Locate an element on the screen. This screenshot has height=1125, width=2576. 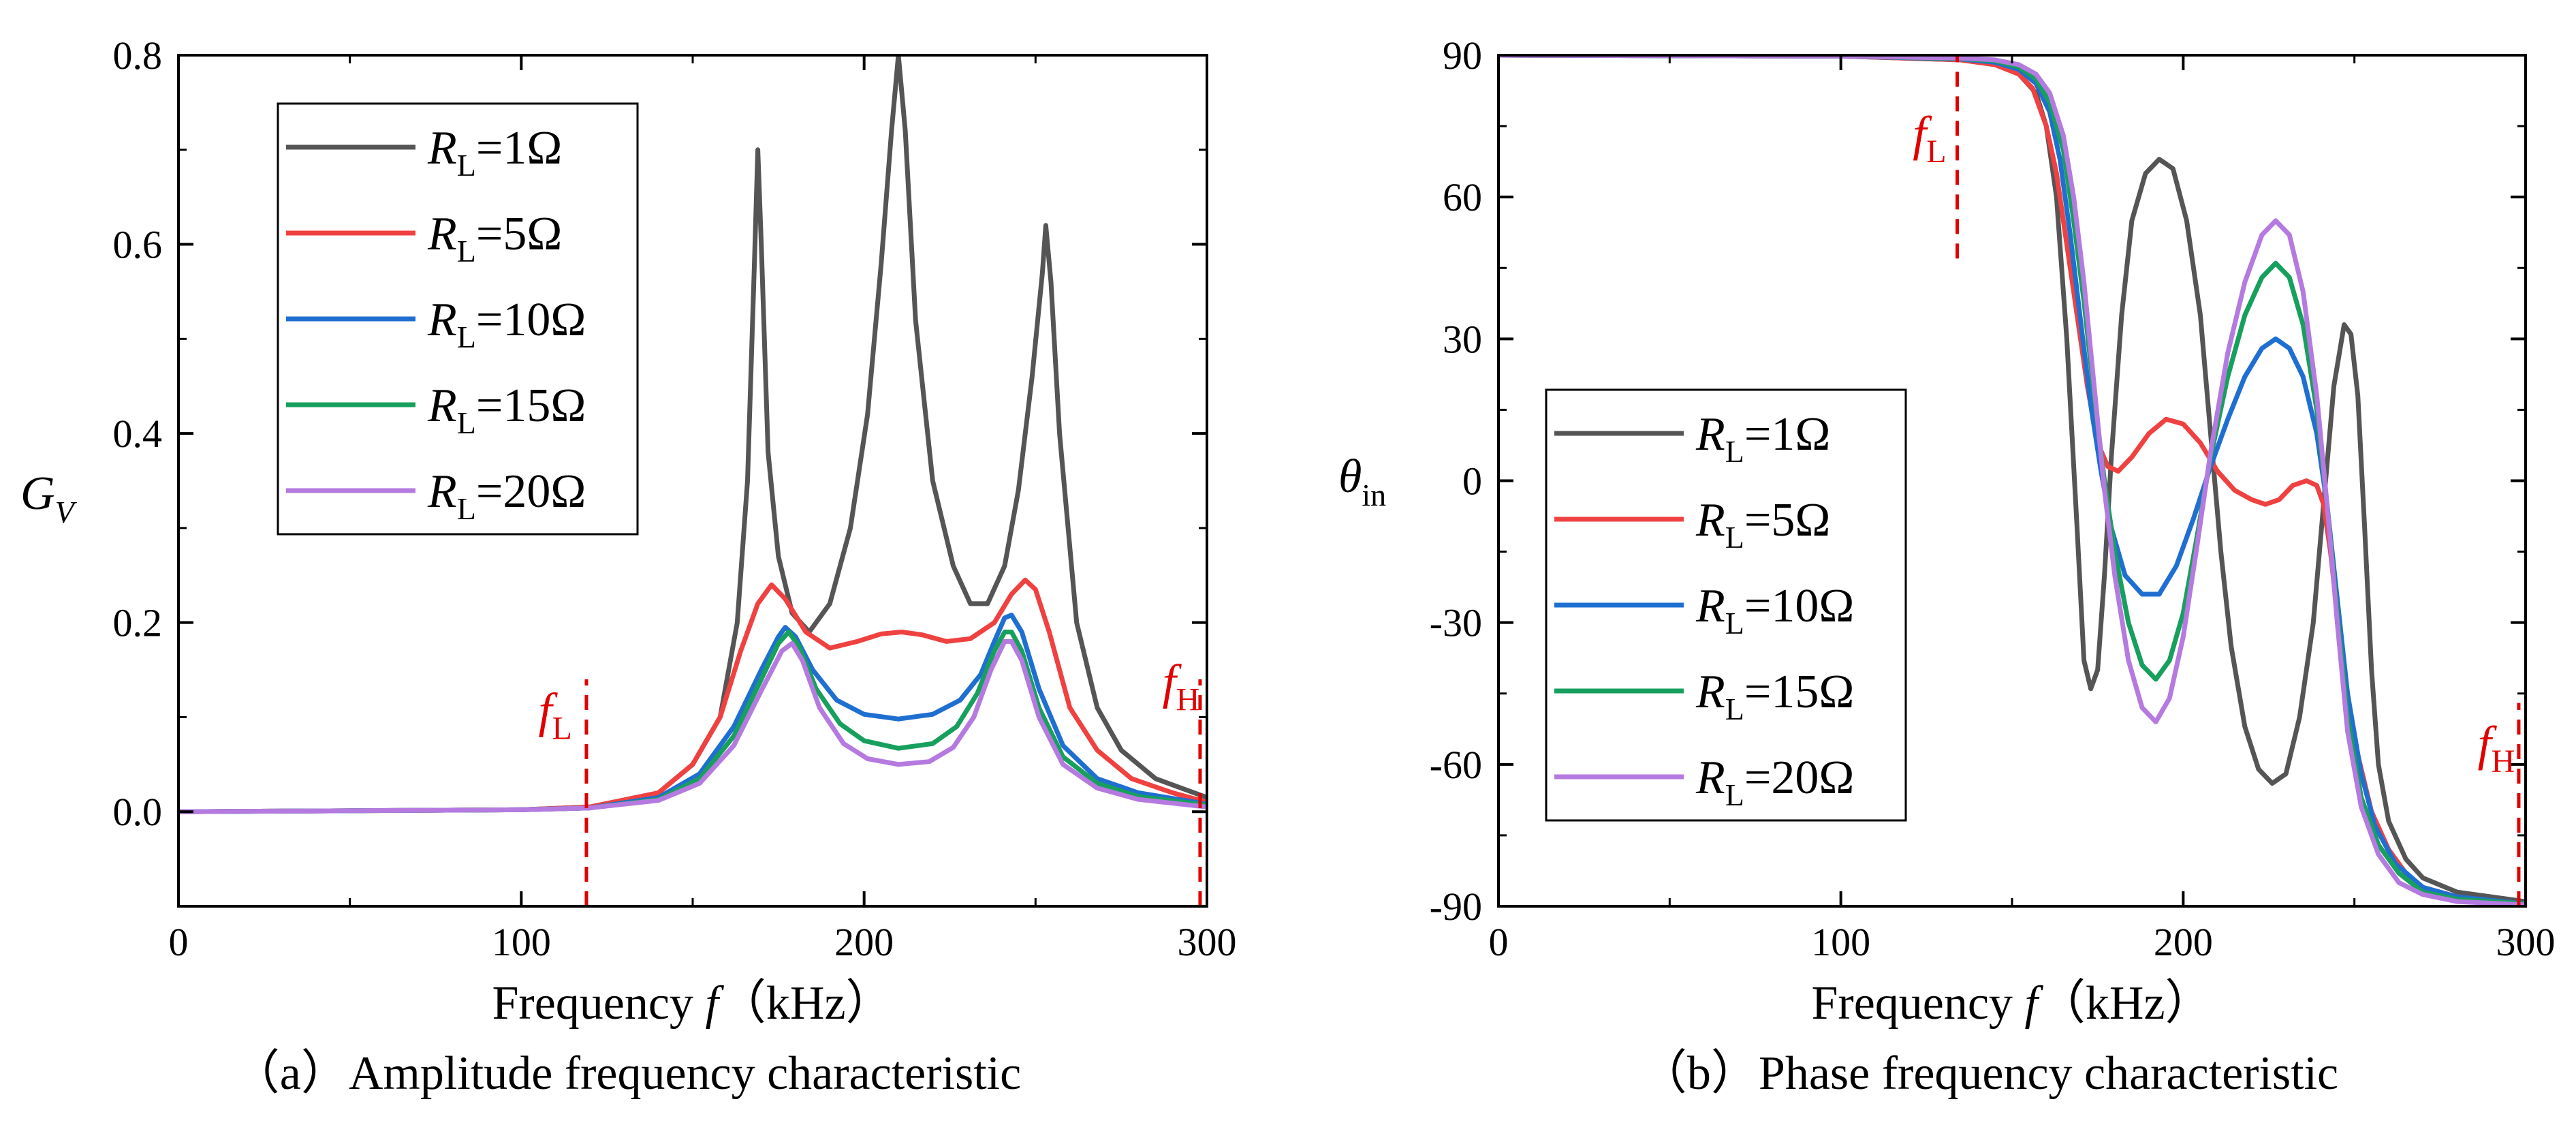
phase-xtick-label: 300 is located at coordinates (2526, 942).